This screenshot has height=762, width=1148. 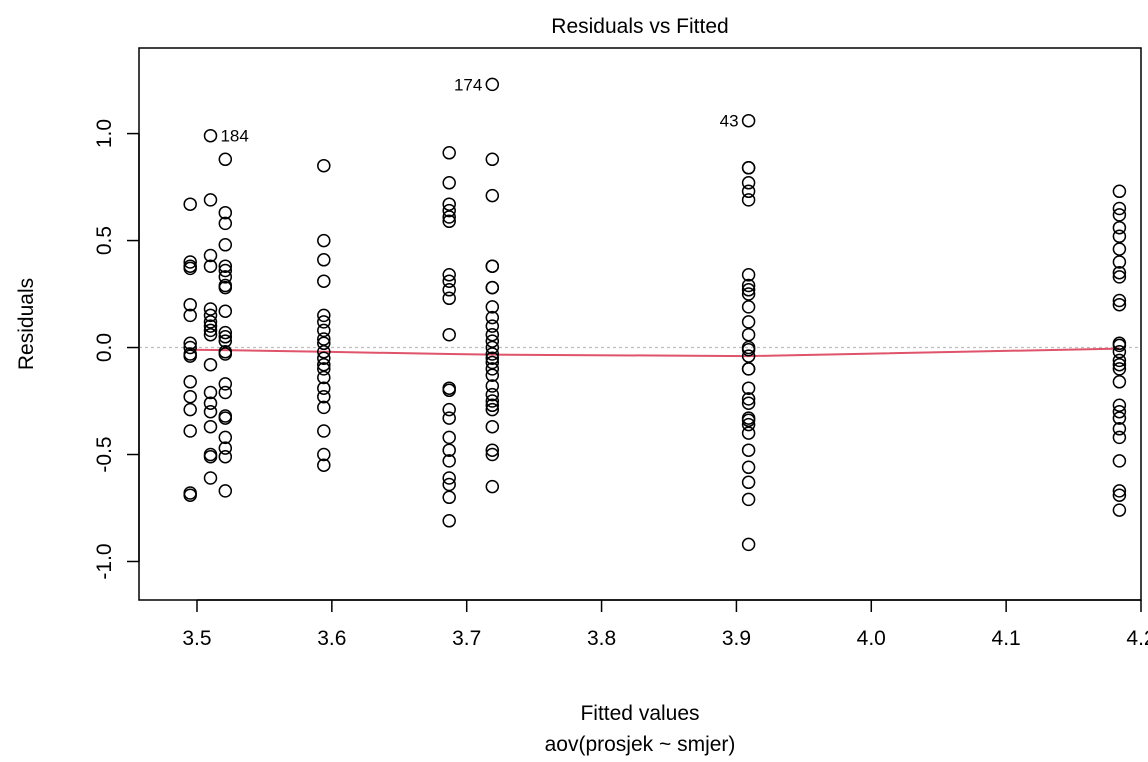 What do you see at coordinates (601, 638) in the screenshot?
I see `x-tick-label: 3.8` at bounding box center [601, 638].